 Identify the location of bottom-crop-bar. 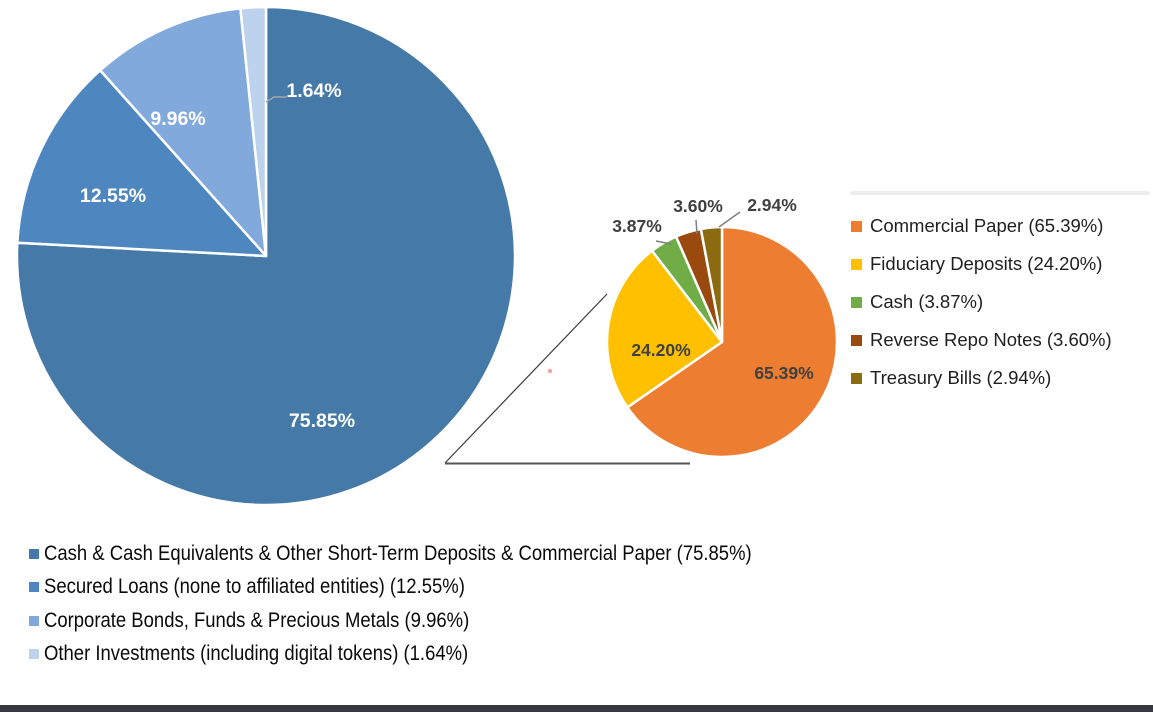
(576, 708).